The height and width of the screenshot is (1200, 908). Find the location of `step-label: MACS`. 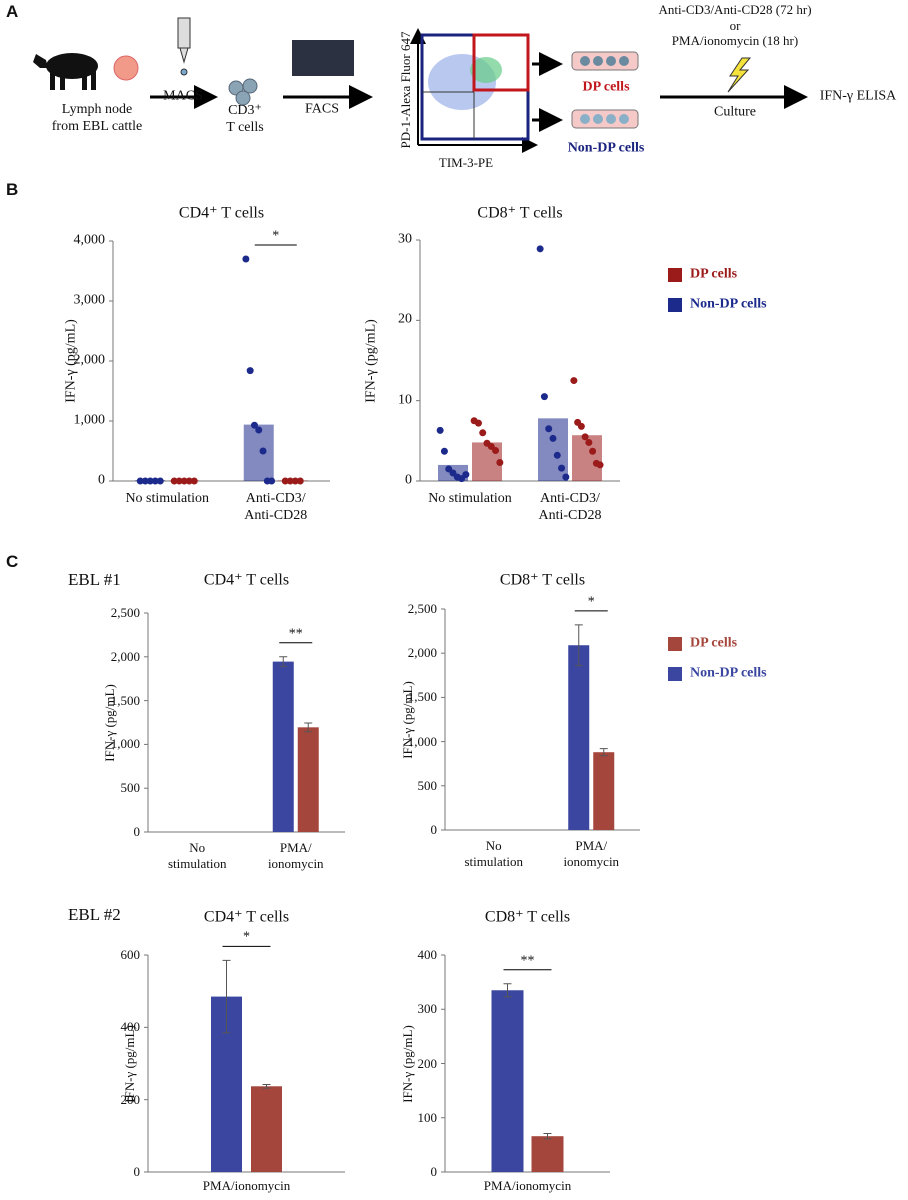

step-label: MACS is located at coordinates (183, 96).